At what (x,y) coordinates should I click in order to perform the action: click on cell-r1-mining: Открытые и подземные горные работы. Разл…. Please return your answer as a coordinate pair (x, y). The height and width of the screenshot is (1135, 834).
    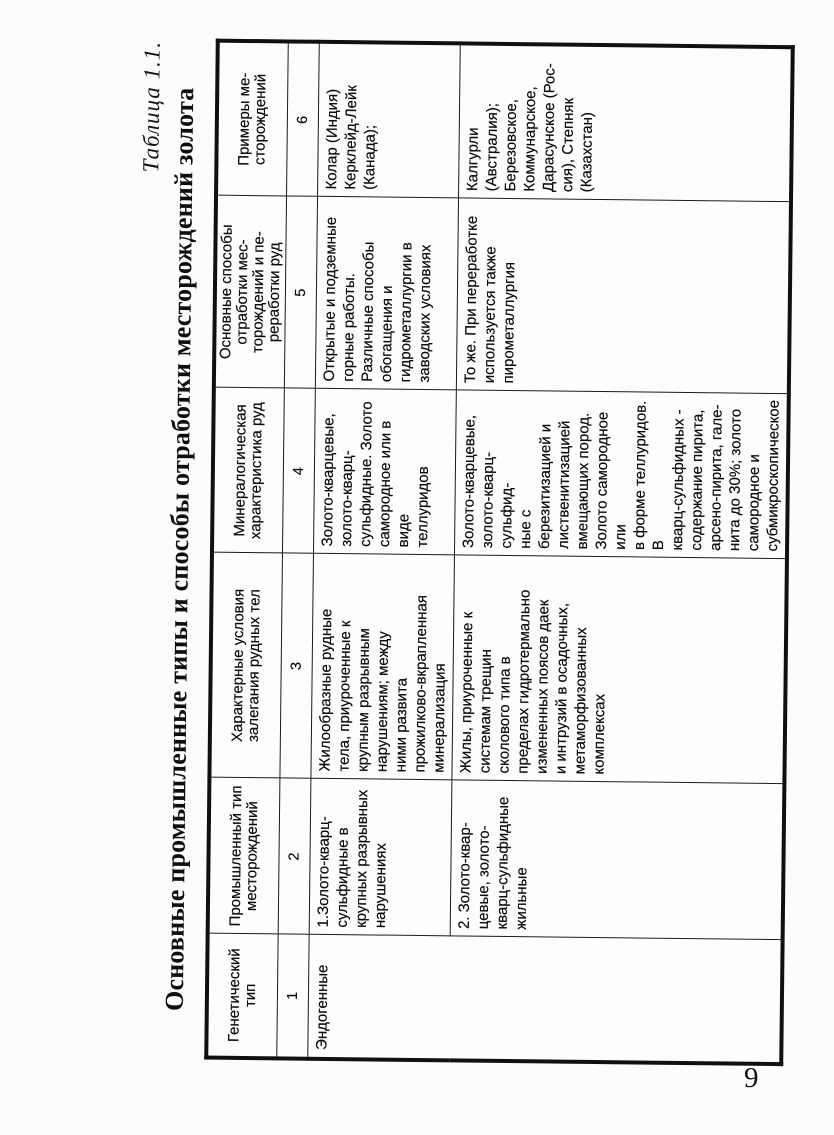
    Looking at the image, I should click on (387, 293).